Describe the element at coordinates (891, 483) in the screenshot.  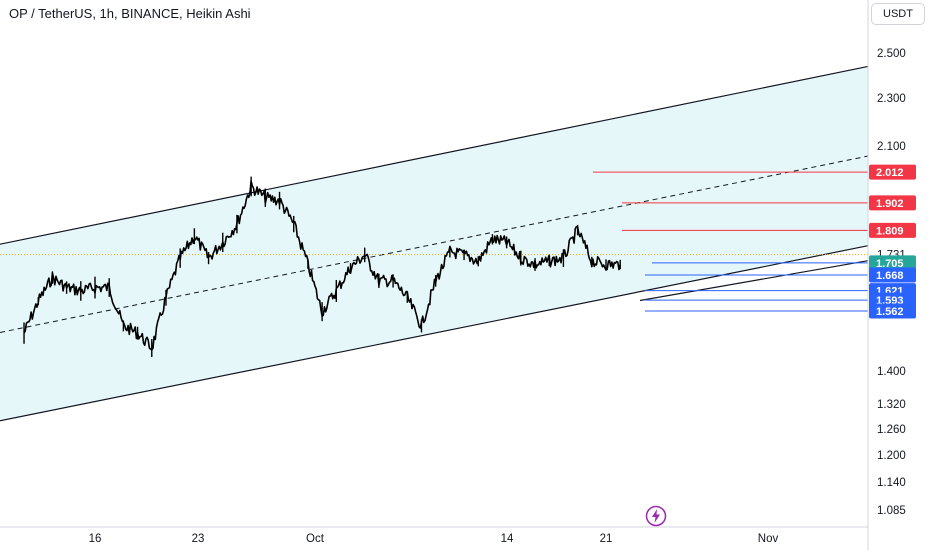
I see `y-tick-label: 1.140` at that location.